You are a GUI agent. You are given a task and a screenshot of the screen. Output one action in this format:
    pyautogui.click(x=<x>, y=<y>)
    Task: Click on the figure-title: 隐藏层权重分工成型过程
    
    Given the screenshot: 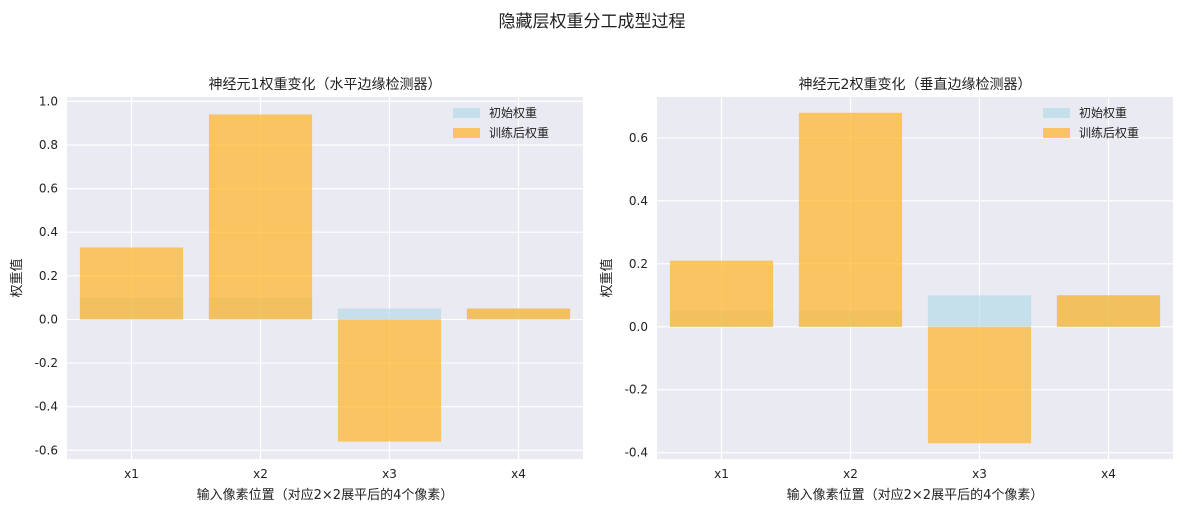 What is the action you would take?
    pyautogui.click(x=592, y=22)
    